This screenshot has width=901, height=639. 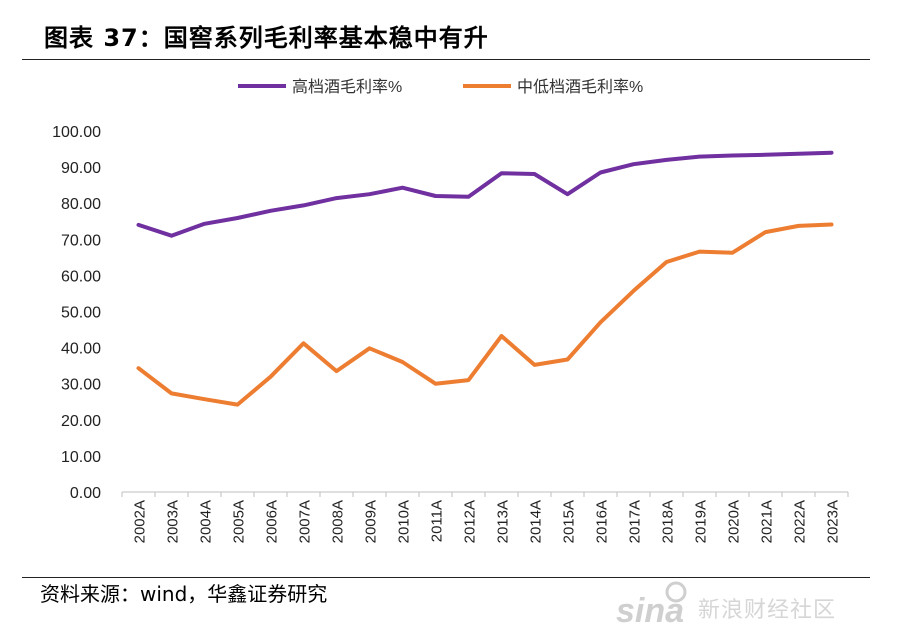 What do you see at coordinates (833, 521) in the screenshot?
I see `x-tick-label: 2023A` at bounding box center [833, 521].